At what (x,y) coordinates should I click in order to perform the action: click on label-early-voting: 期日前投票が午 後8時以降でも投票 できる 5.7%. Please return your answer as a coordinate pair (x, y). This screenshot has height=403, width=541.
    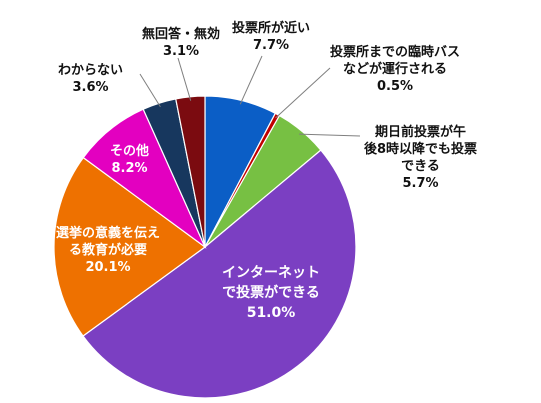
    Looking at the image, I should click on (420, 158).